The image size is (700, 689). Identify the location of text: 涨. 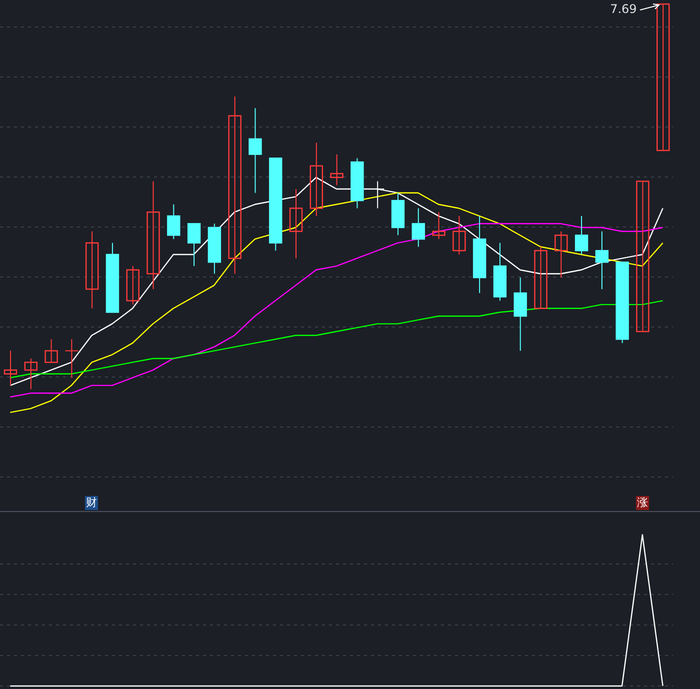
(642, 503).